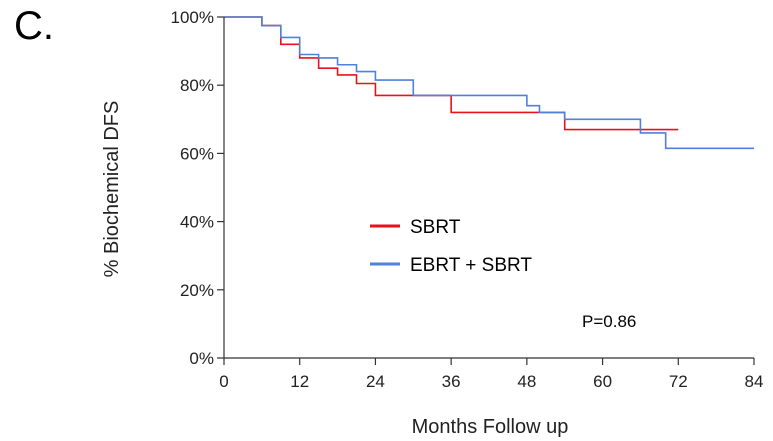 Image resolution: width=773 pixels, height=441 pixels. I want to click on x-tick-label: 12, so click(299, 381).